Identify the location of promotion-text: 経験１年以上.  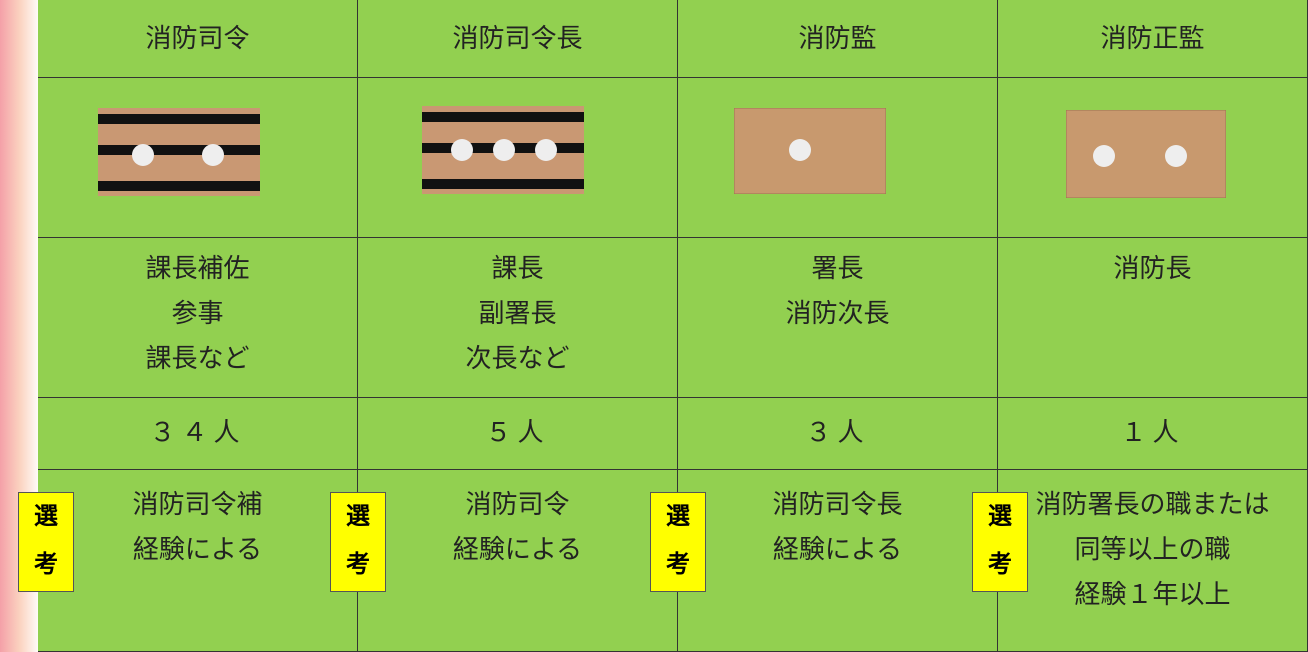
(1152, 594).